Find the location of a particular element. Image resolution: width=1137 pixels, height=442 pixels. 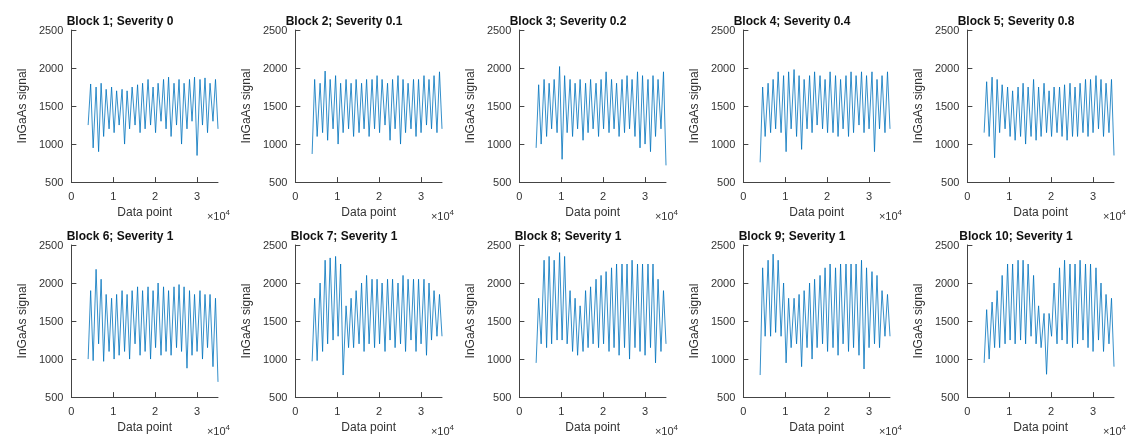

chart-title: Block 2; Severity 0.1 is located at coordinates (344, 21).